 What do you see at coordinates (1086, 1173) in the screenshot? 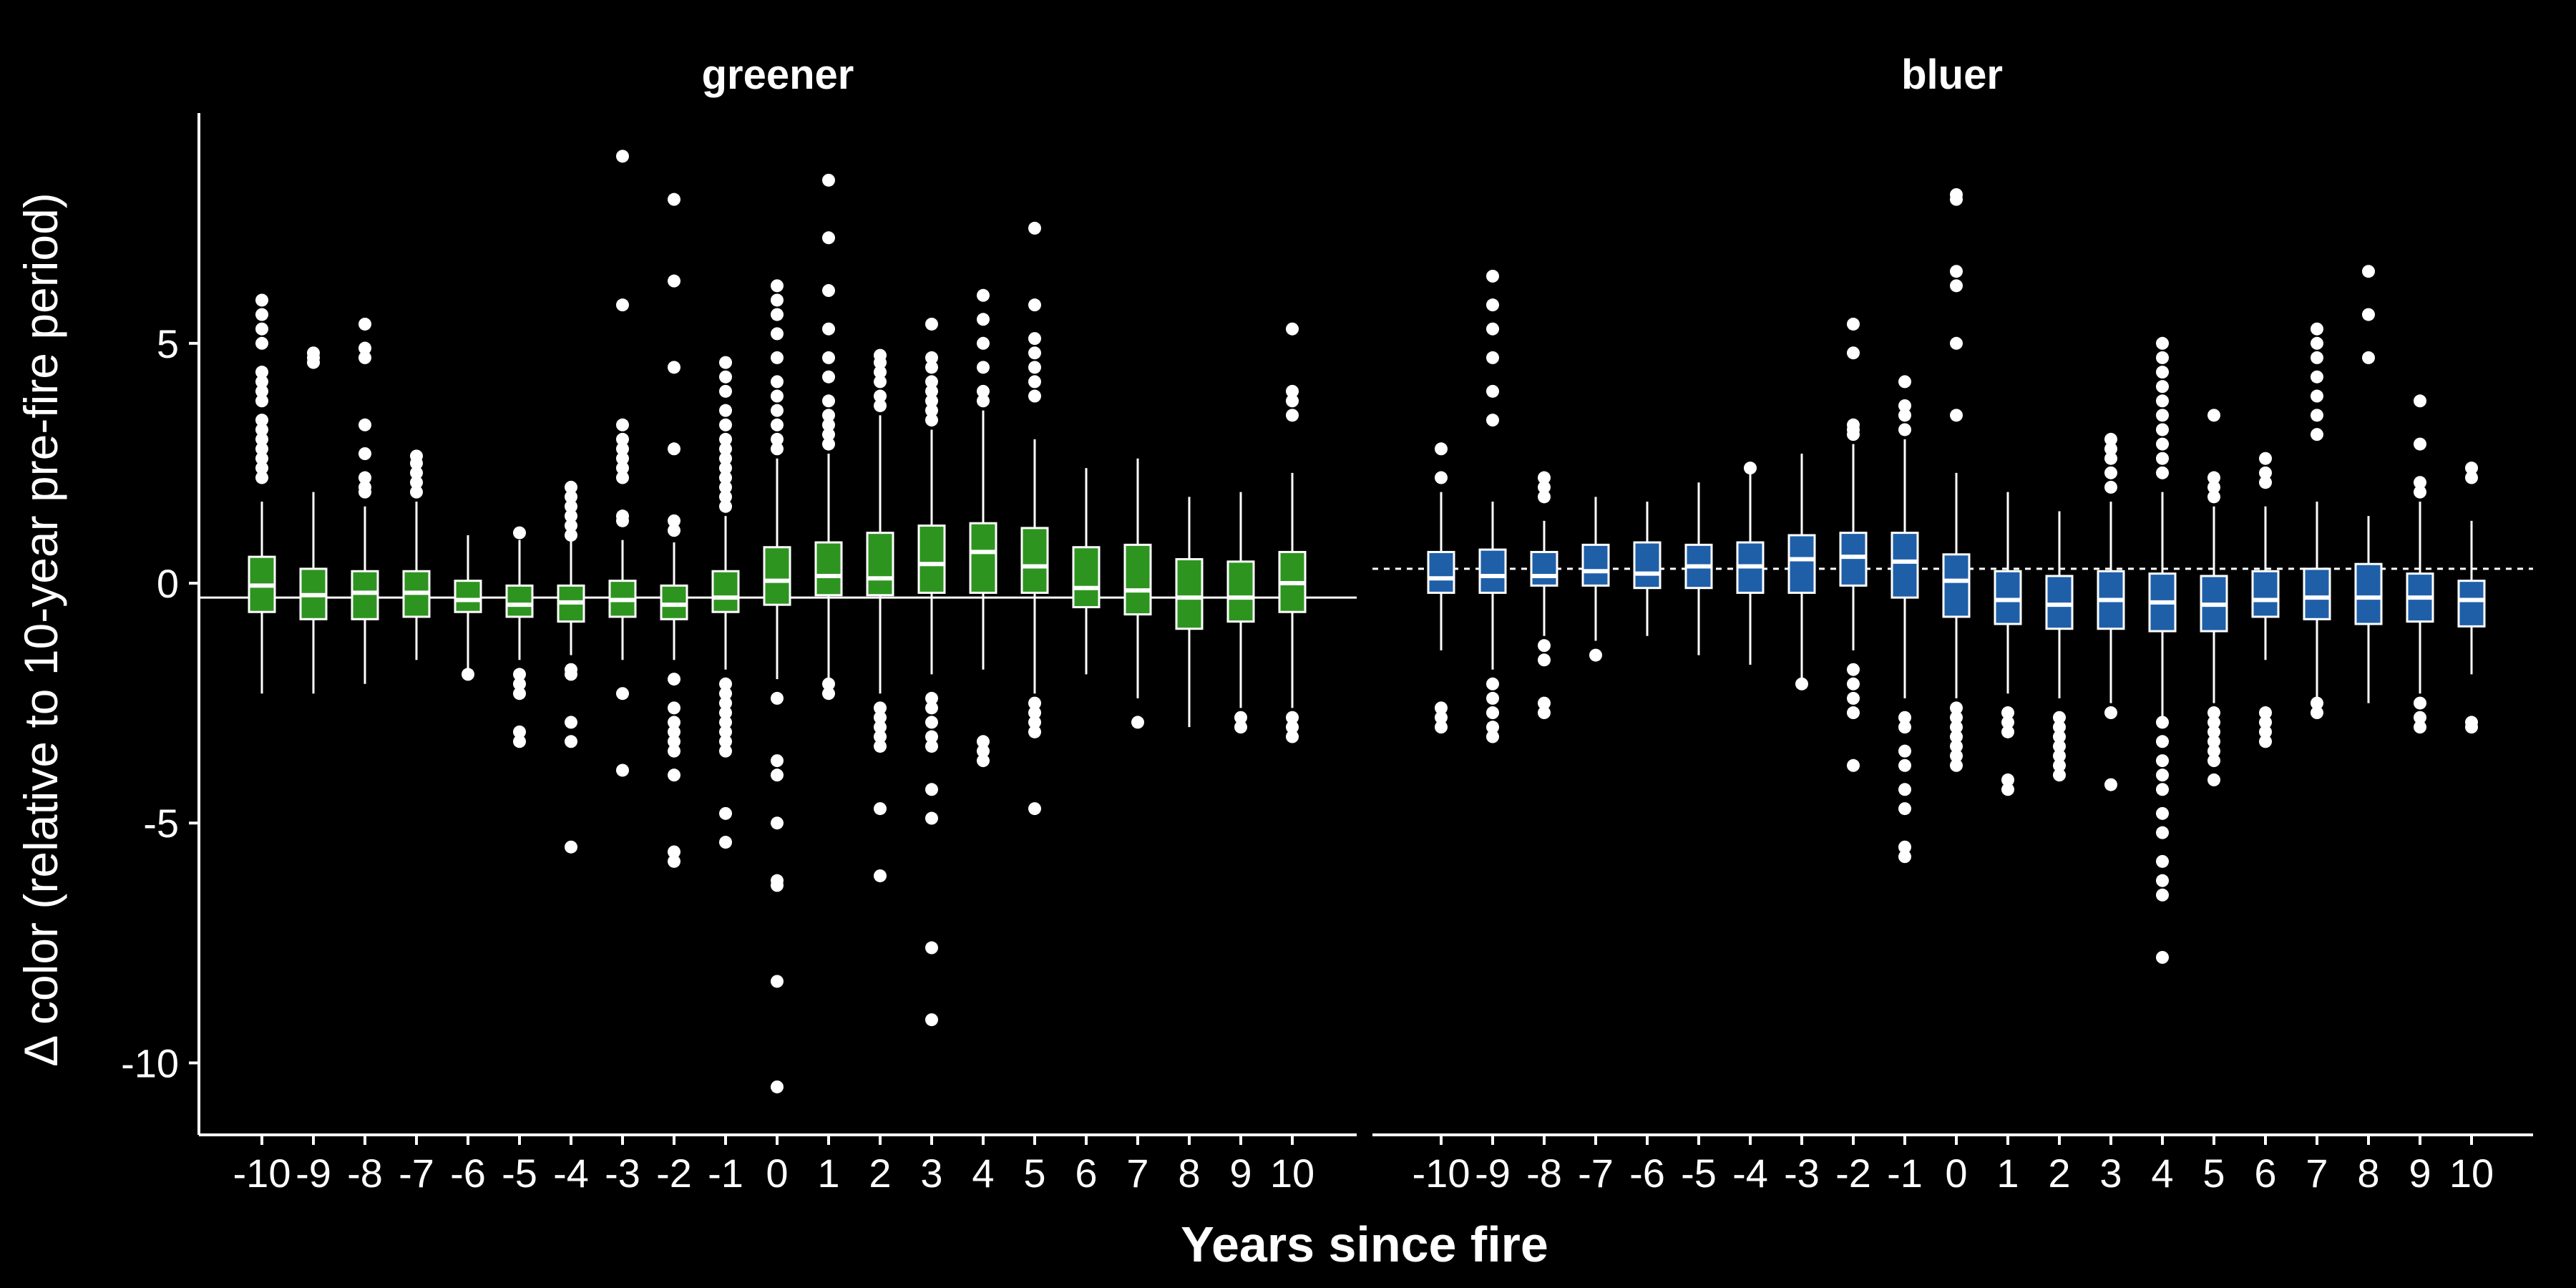
I see `x-tick-label: 6` at bounding box center [1086, 1173].